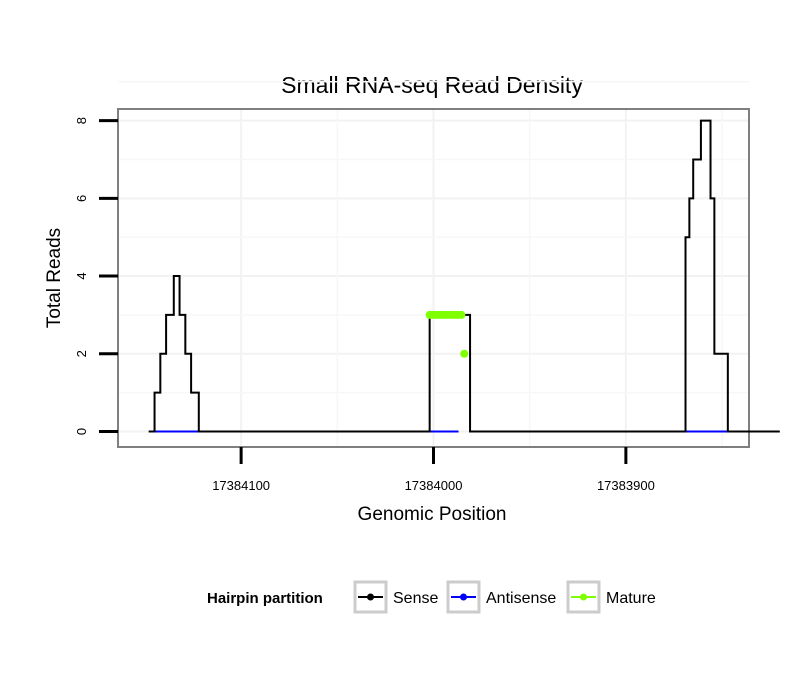 This screenshot has width=810, height=690. Describe the element at coordinates (54, 278) in the screenshot. I see `y-axis-title: Total Reads` at that location.